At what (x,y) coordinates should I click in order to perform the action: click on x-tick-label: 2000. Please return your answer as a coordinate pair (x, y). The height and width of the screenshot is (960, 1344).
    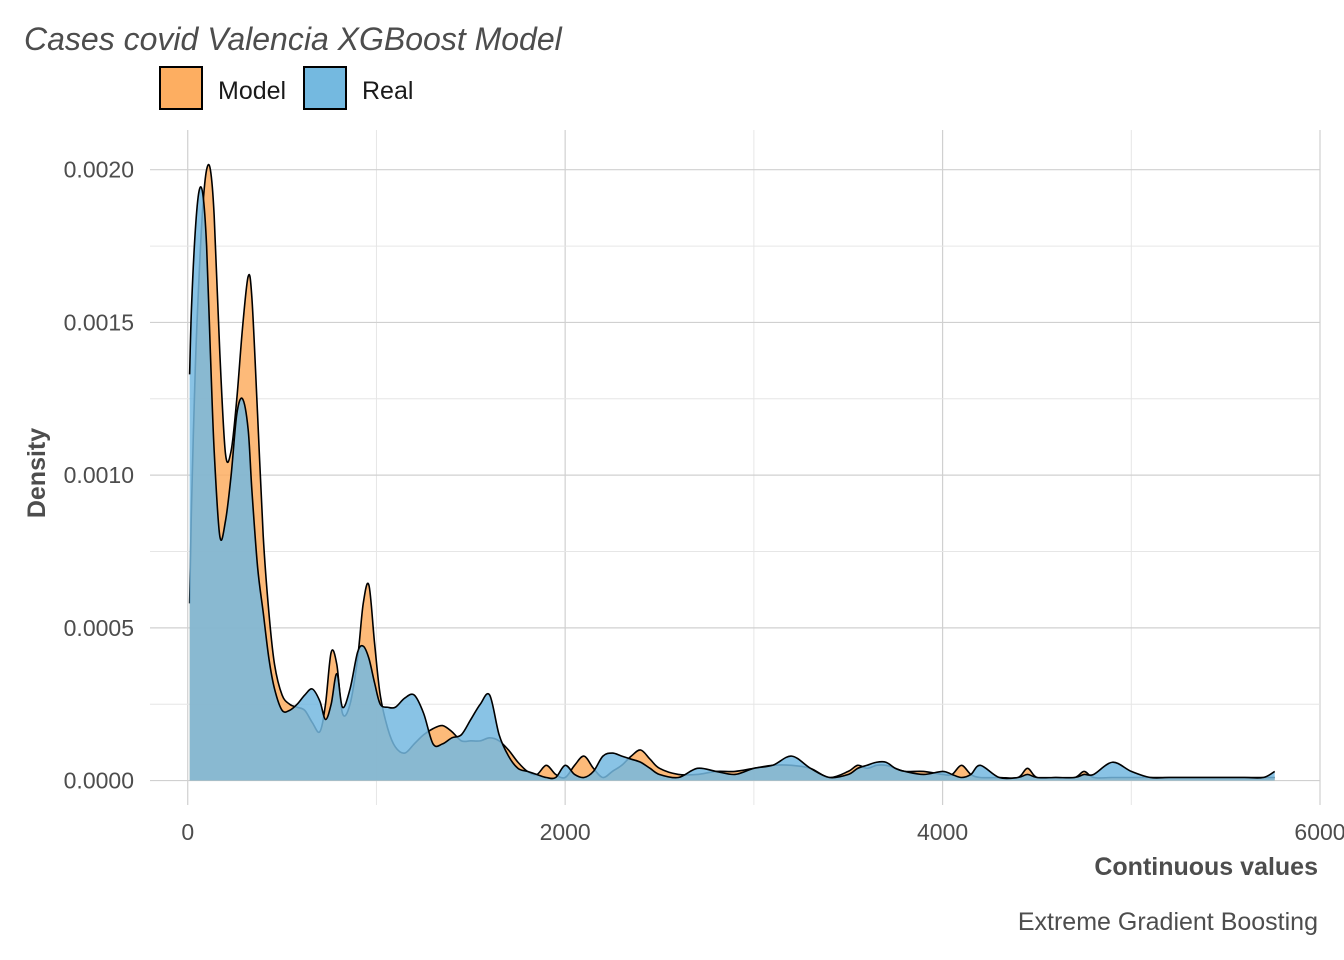
    Looking at the image, I should click on (565, 832).